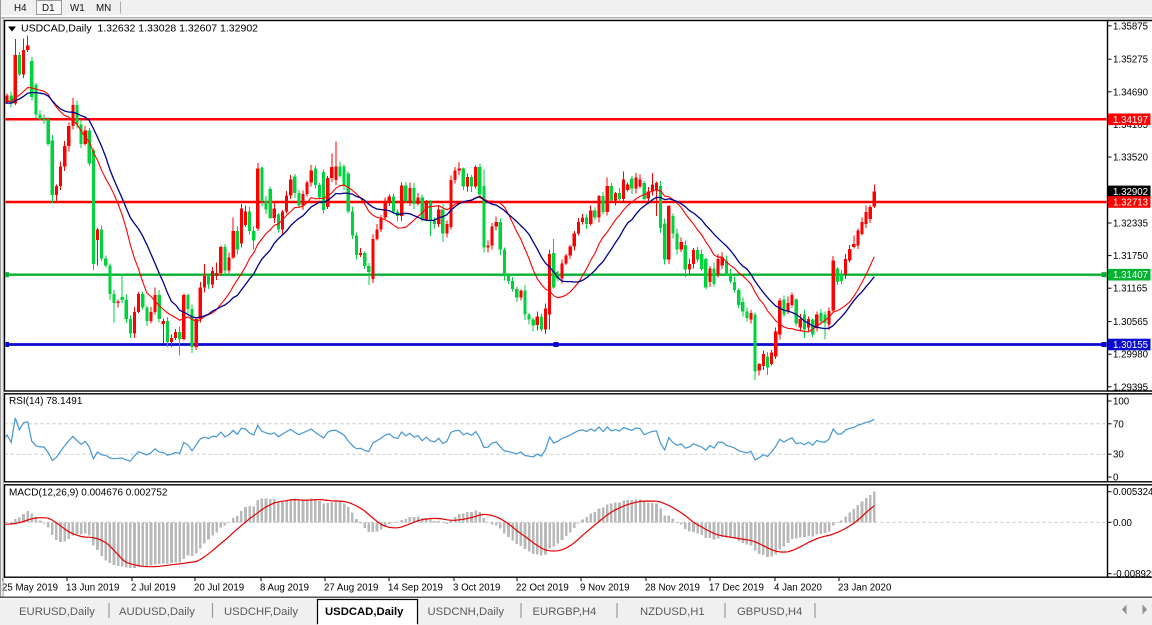 This screenshot has width=1152, height=625. Describe the element at coordinates (1121, 402) in the screenshot. I see `svg-text: 100` at that location.